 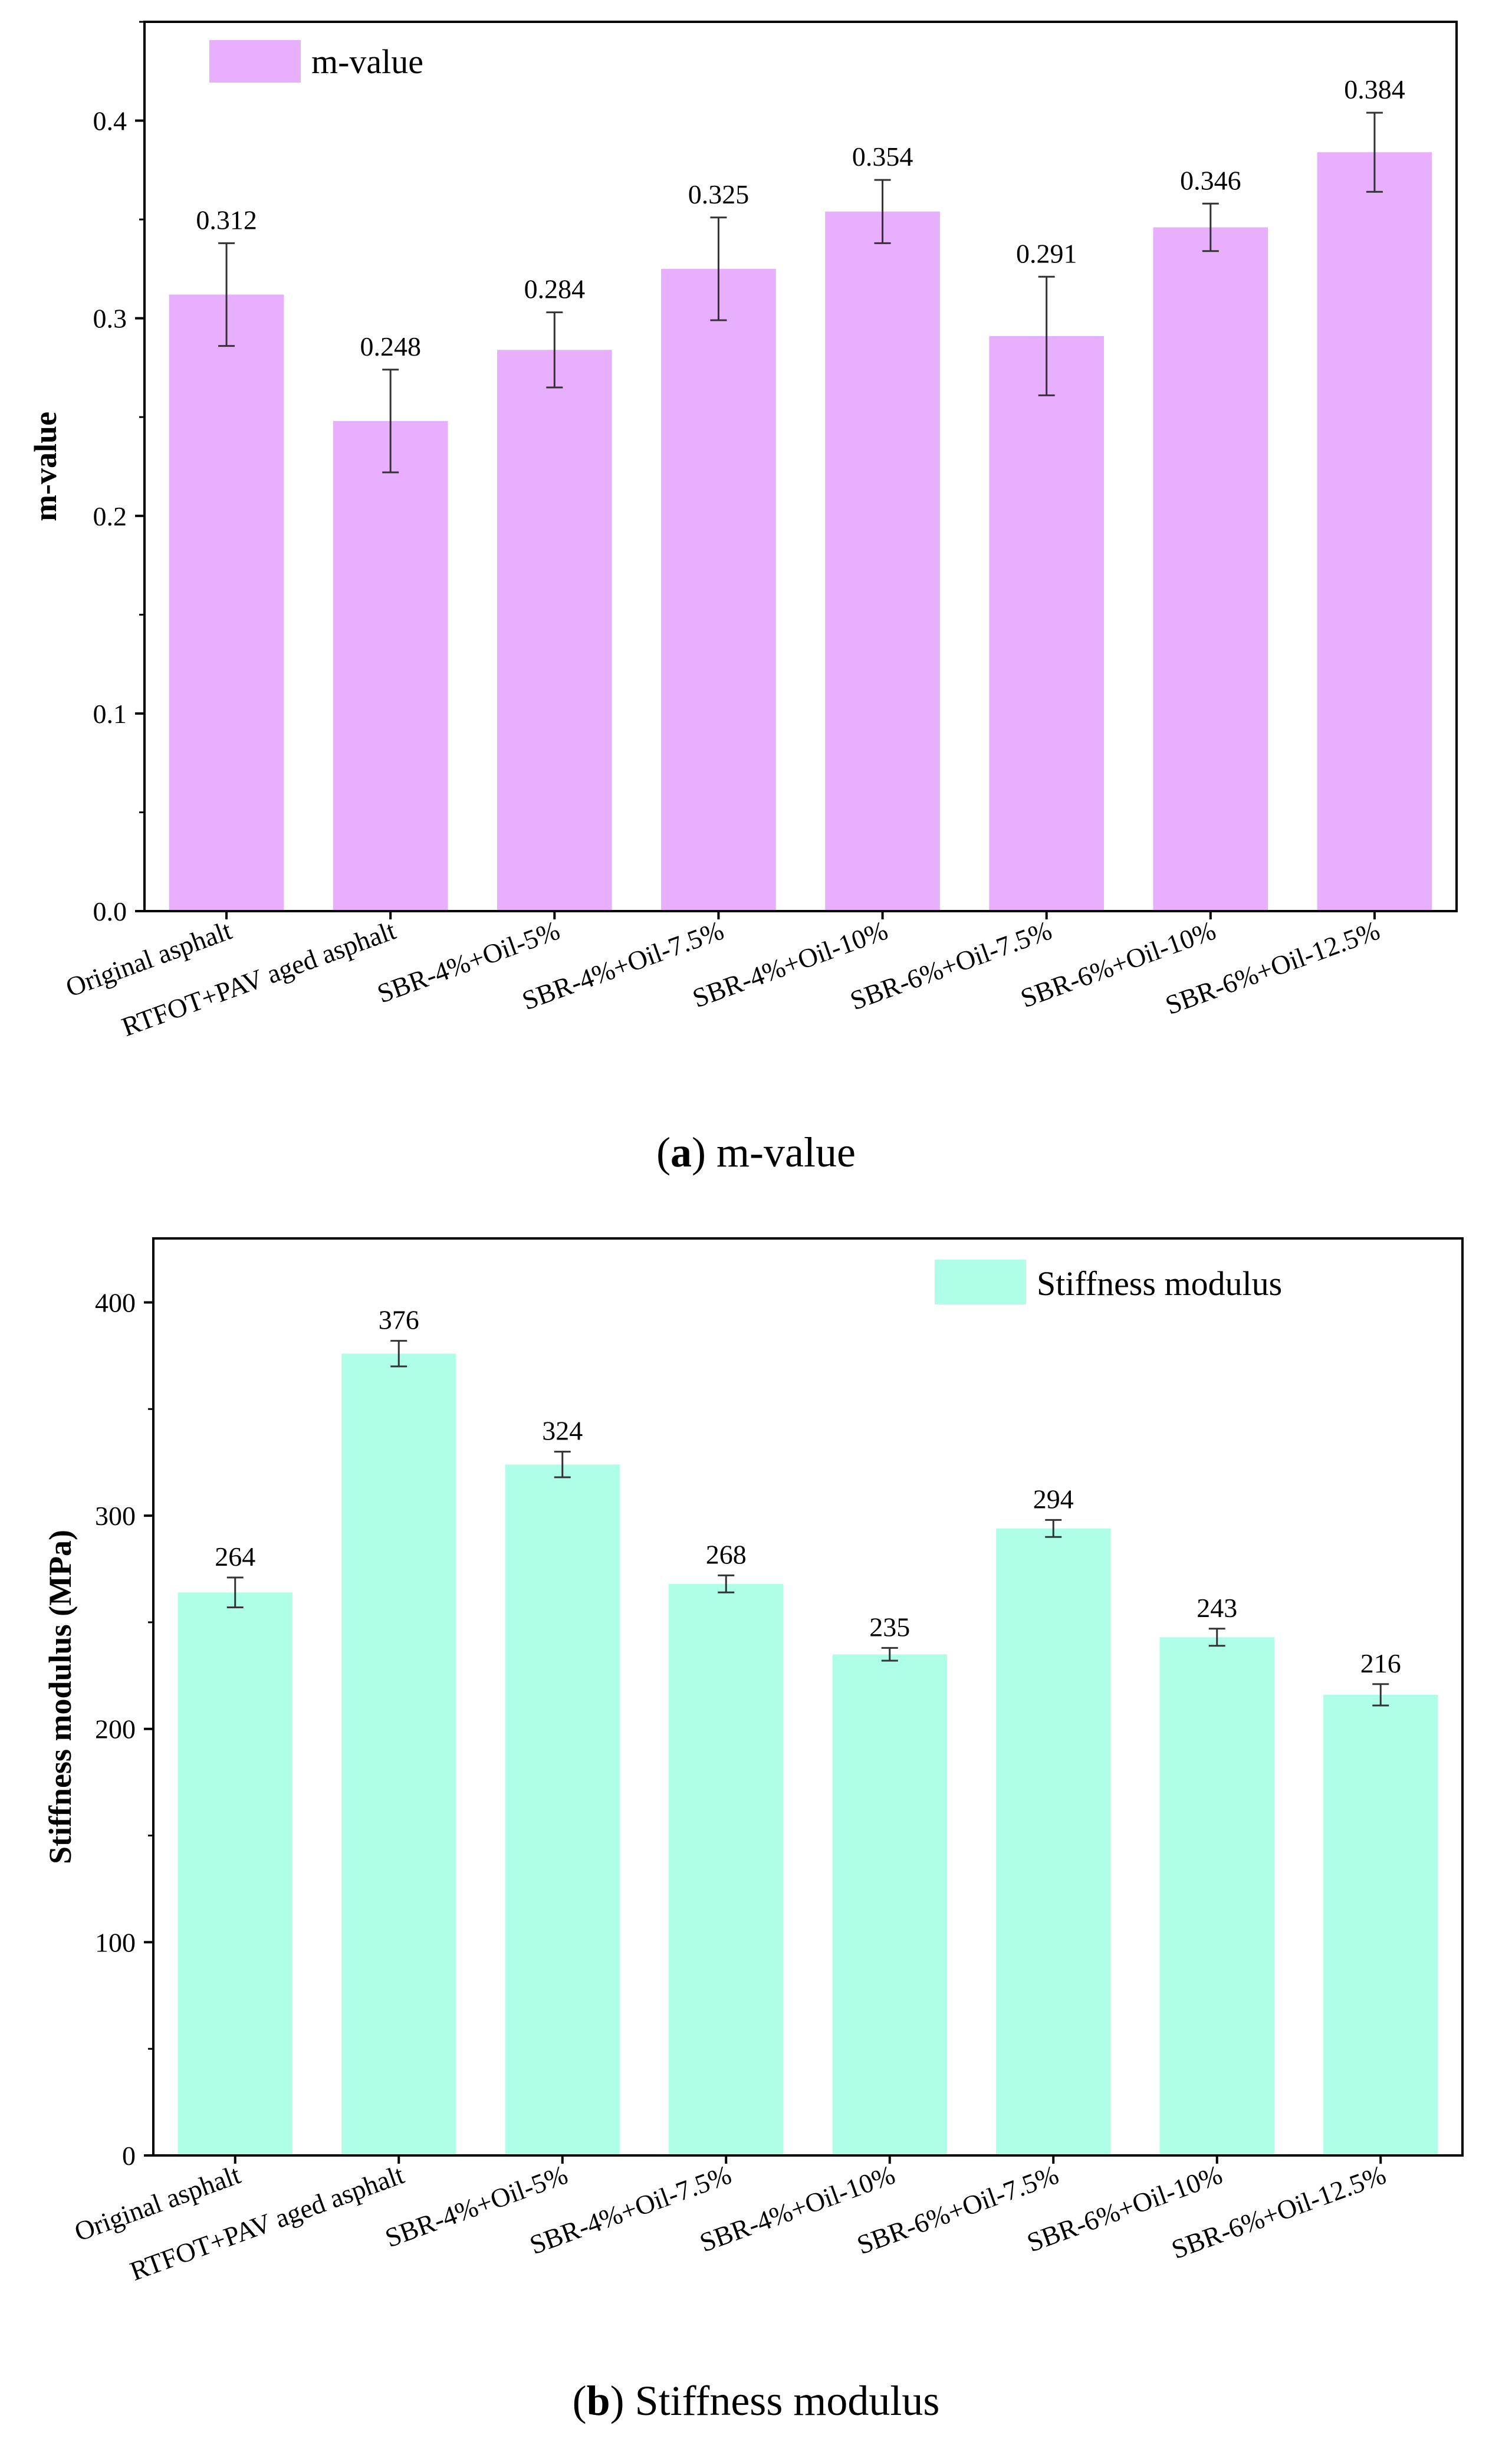 What do you see at coordinates (1046, 253) in the screenshot?
I see `data-label-6: 0.291` at bounding box center [1046, 253].